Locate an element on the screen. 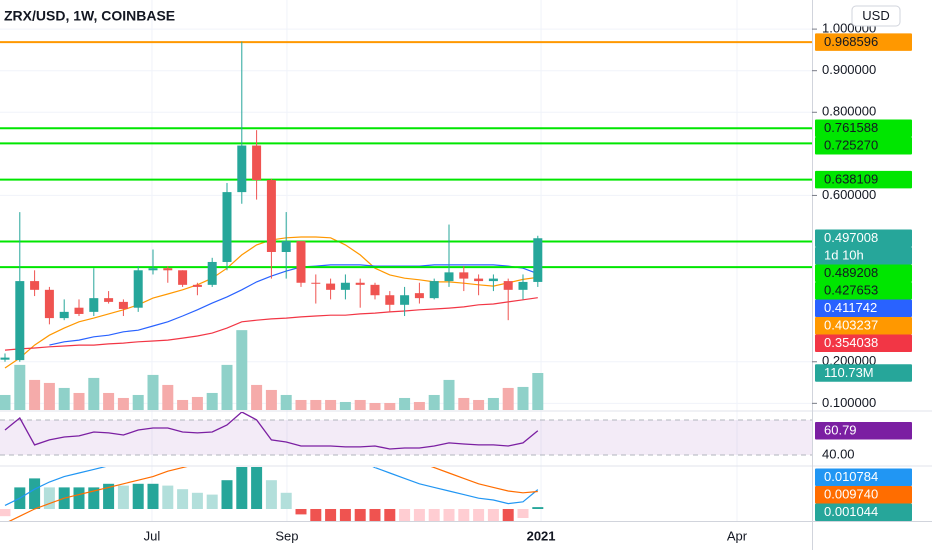 The width and height of the screenshot is (932, 550). level-label: 0.968596 is located at coordinates (851, 41).